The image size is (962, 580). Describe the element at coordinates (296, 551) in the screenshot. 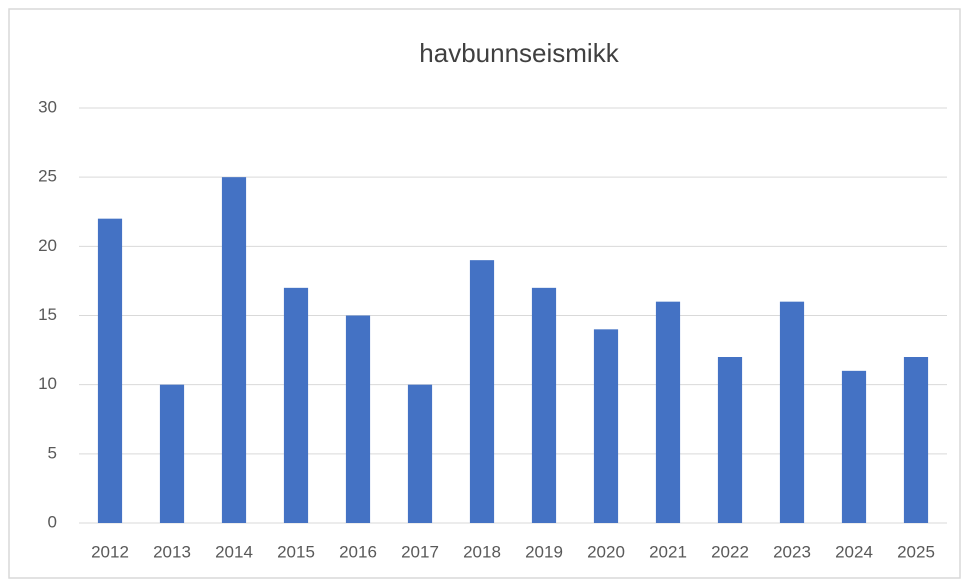

I see `x-tick-label: 2015` at that location.